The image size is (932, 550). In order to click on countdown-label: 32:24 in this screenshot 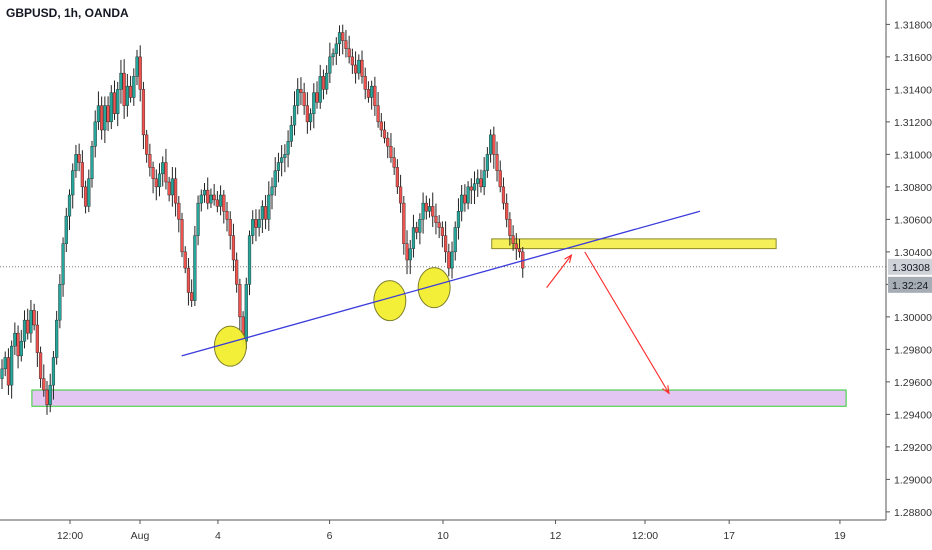, I will do `click(915, 286)`.